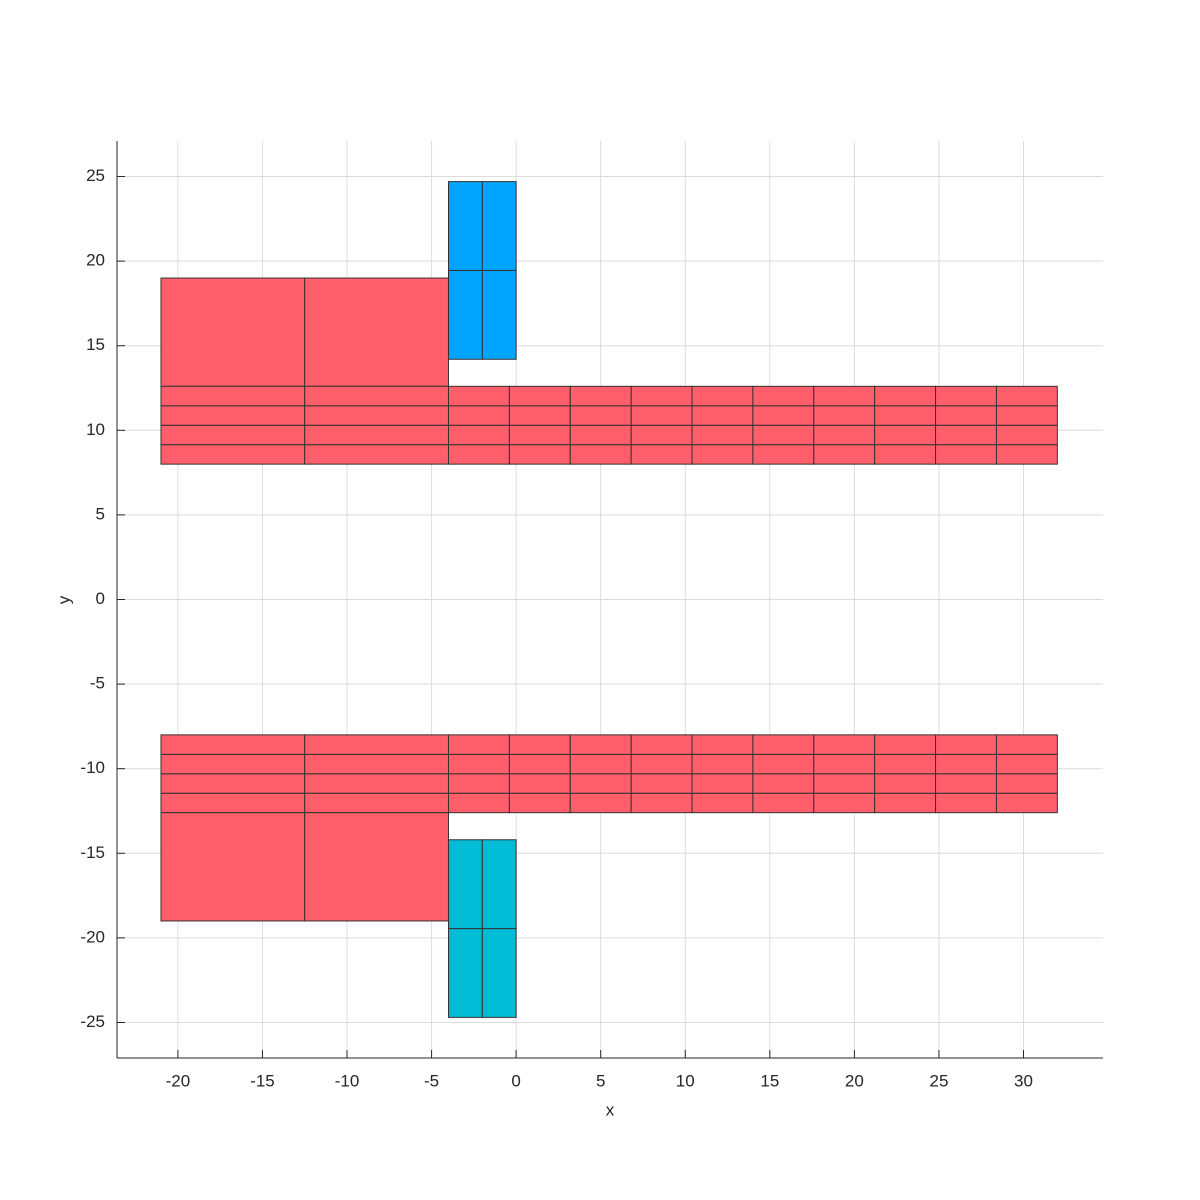  Describe the element at coordinates (685, 1080) in the screenshot. I see `x-tick-label: 10` at that location.